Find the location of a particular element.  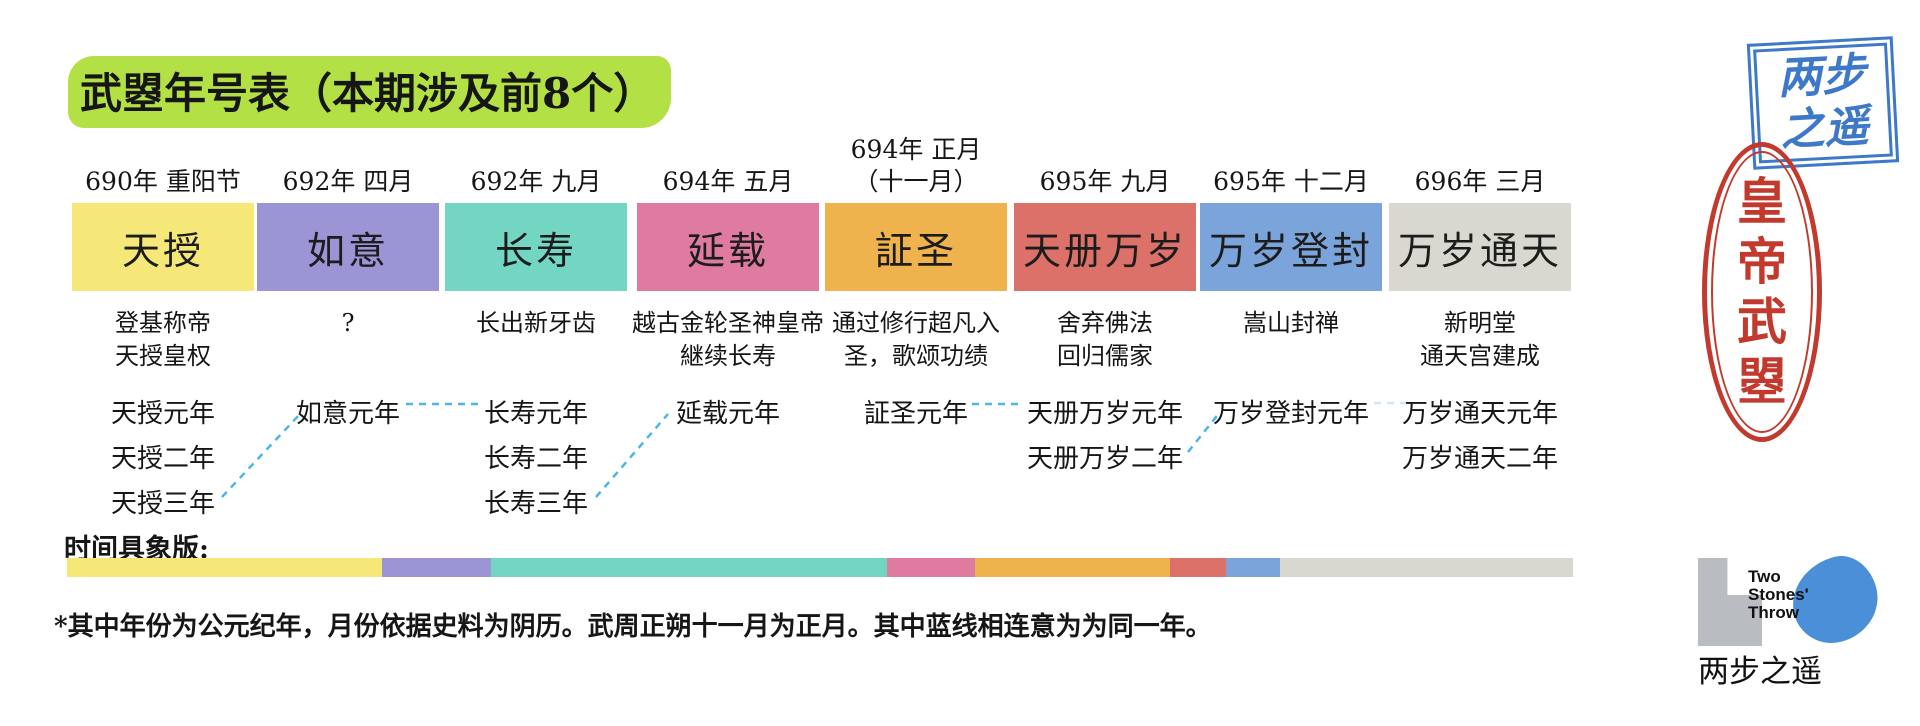

era-description: 舍弃佛法 回归儒家 is located at coordinates (1105, 339).